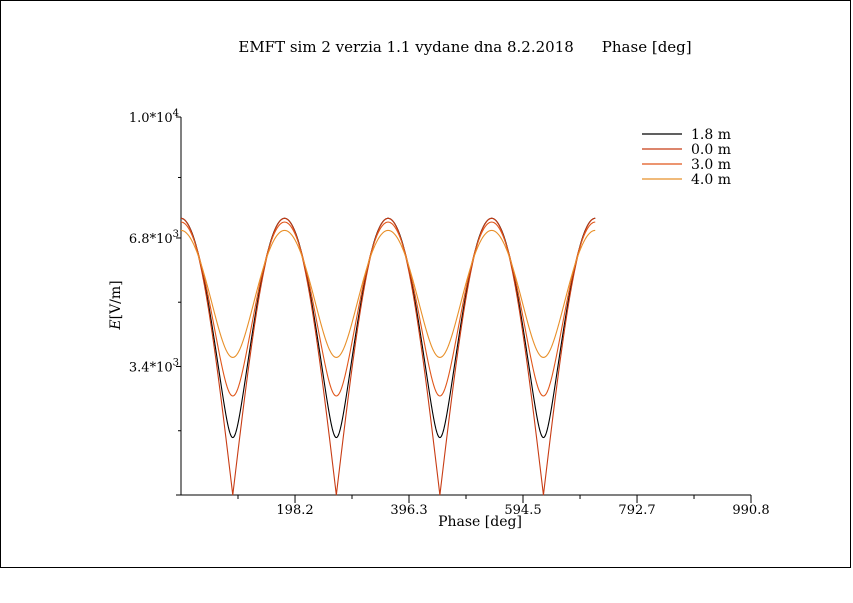 This screenshot has height=603, width=853. What do you see at coordinates (711, 150) in the screenshot?
I see `legend-label: 0.0 m` at bounding box center [711, 150].